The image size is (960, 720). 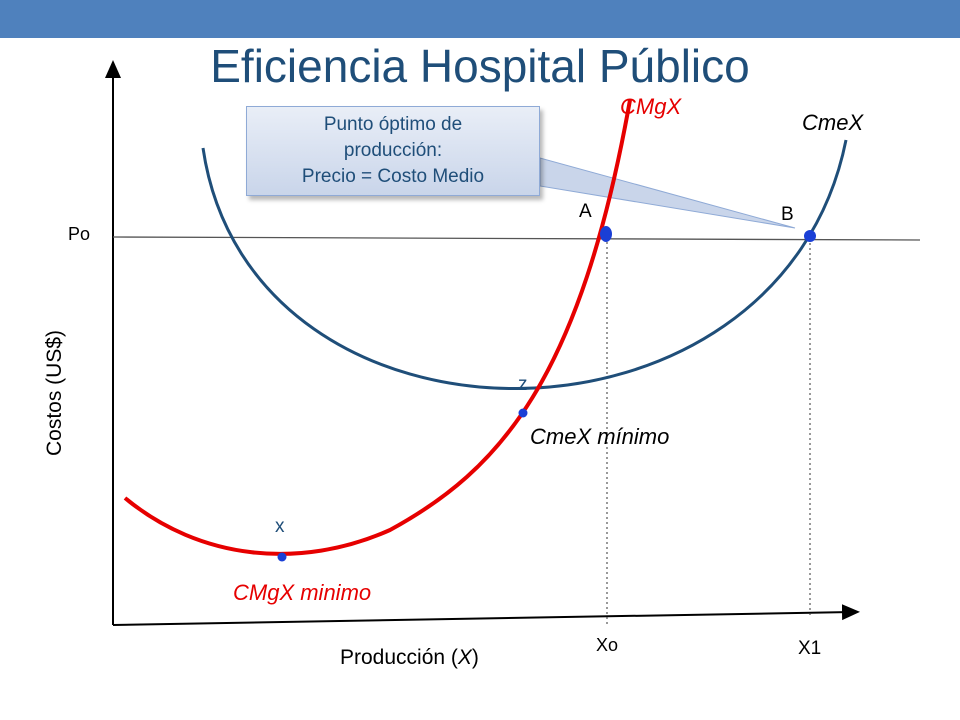 What do you see at coordinates (302, 592) in the screenshot?
I see `cmgx-min-label: CMgX minimo` at bounding box center [302, 592].